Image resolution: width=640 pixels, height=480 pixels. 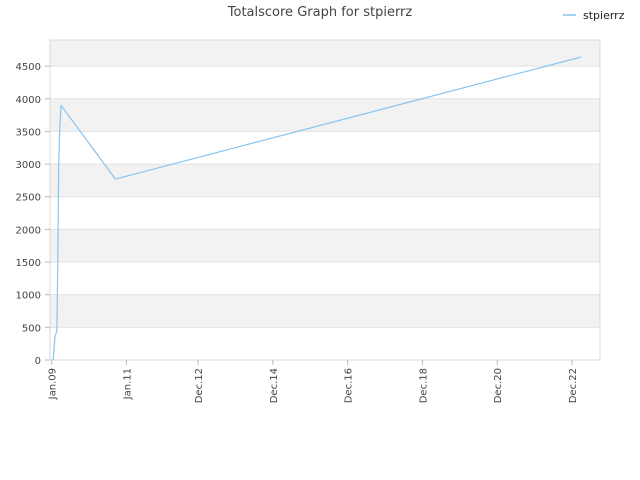 I want to click on x-tick-label: Dec.12, so click(x=199, y=385).